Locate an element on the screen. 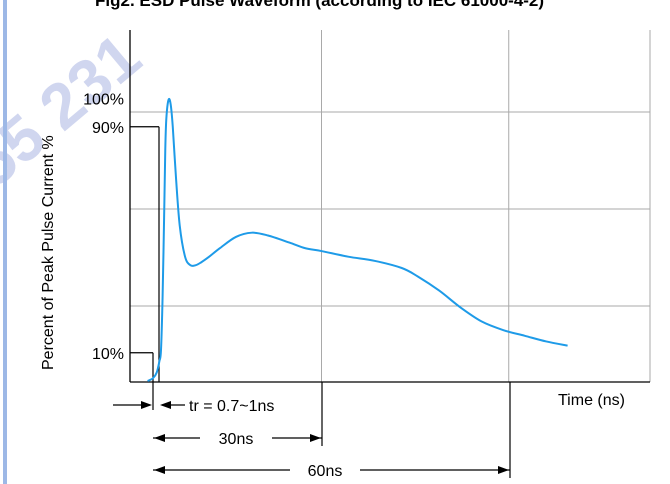  watermark-text: 55 231 is located at coordinates (77, 110).